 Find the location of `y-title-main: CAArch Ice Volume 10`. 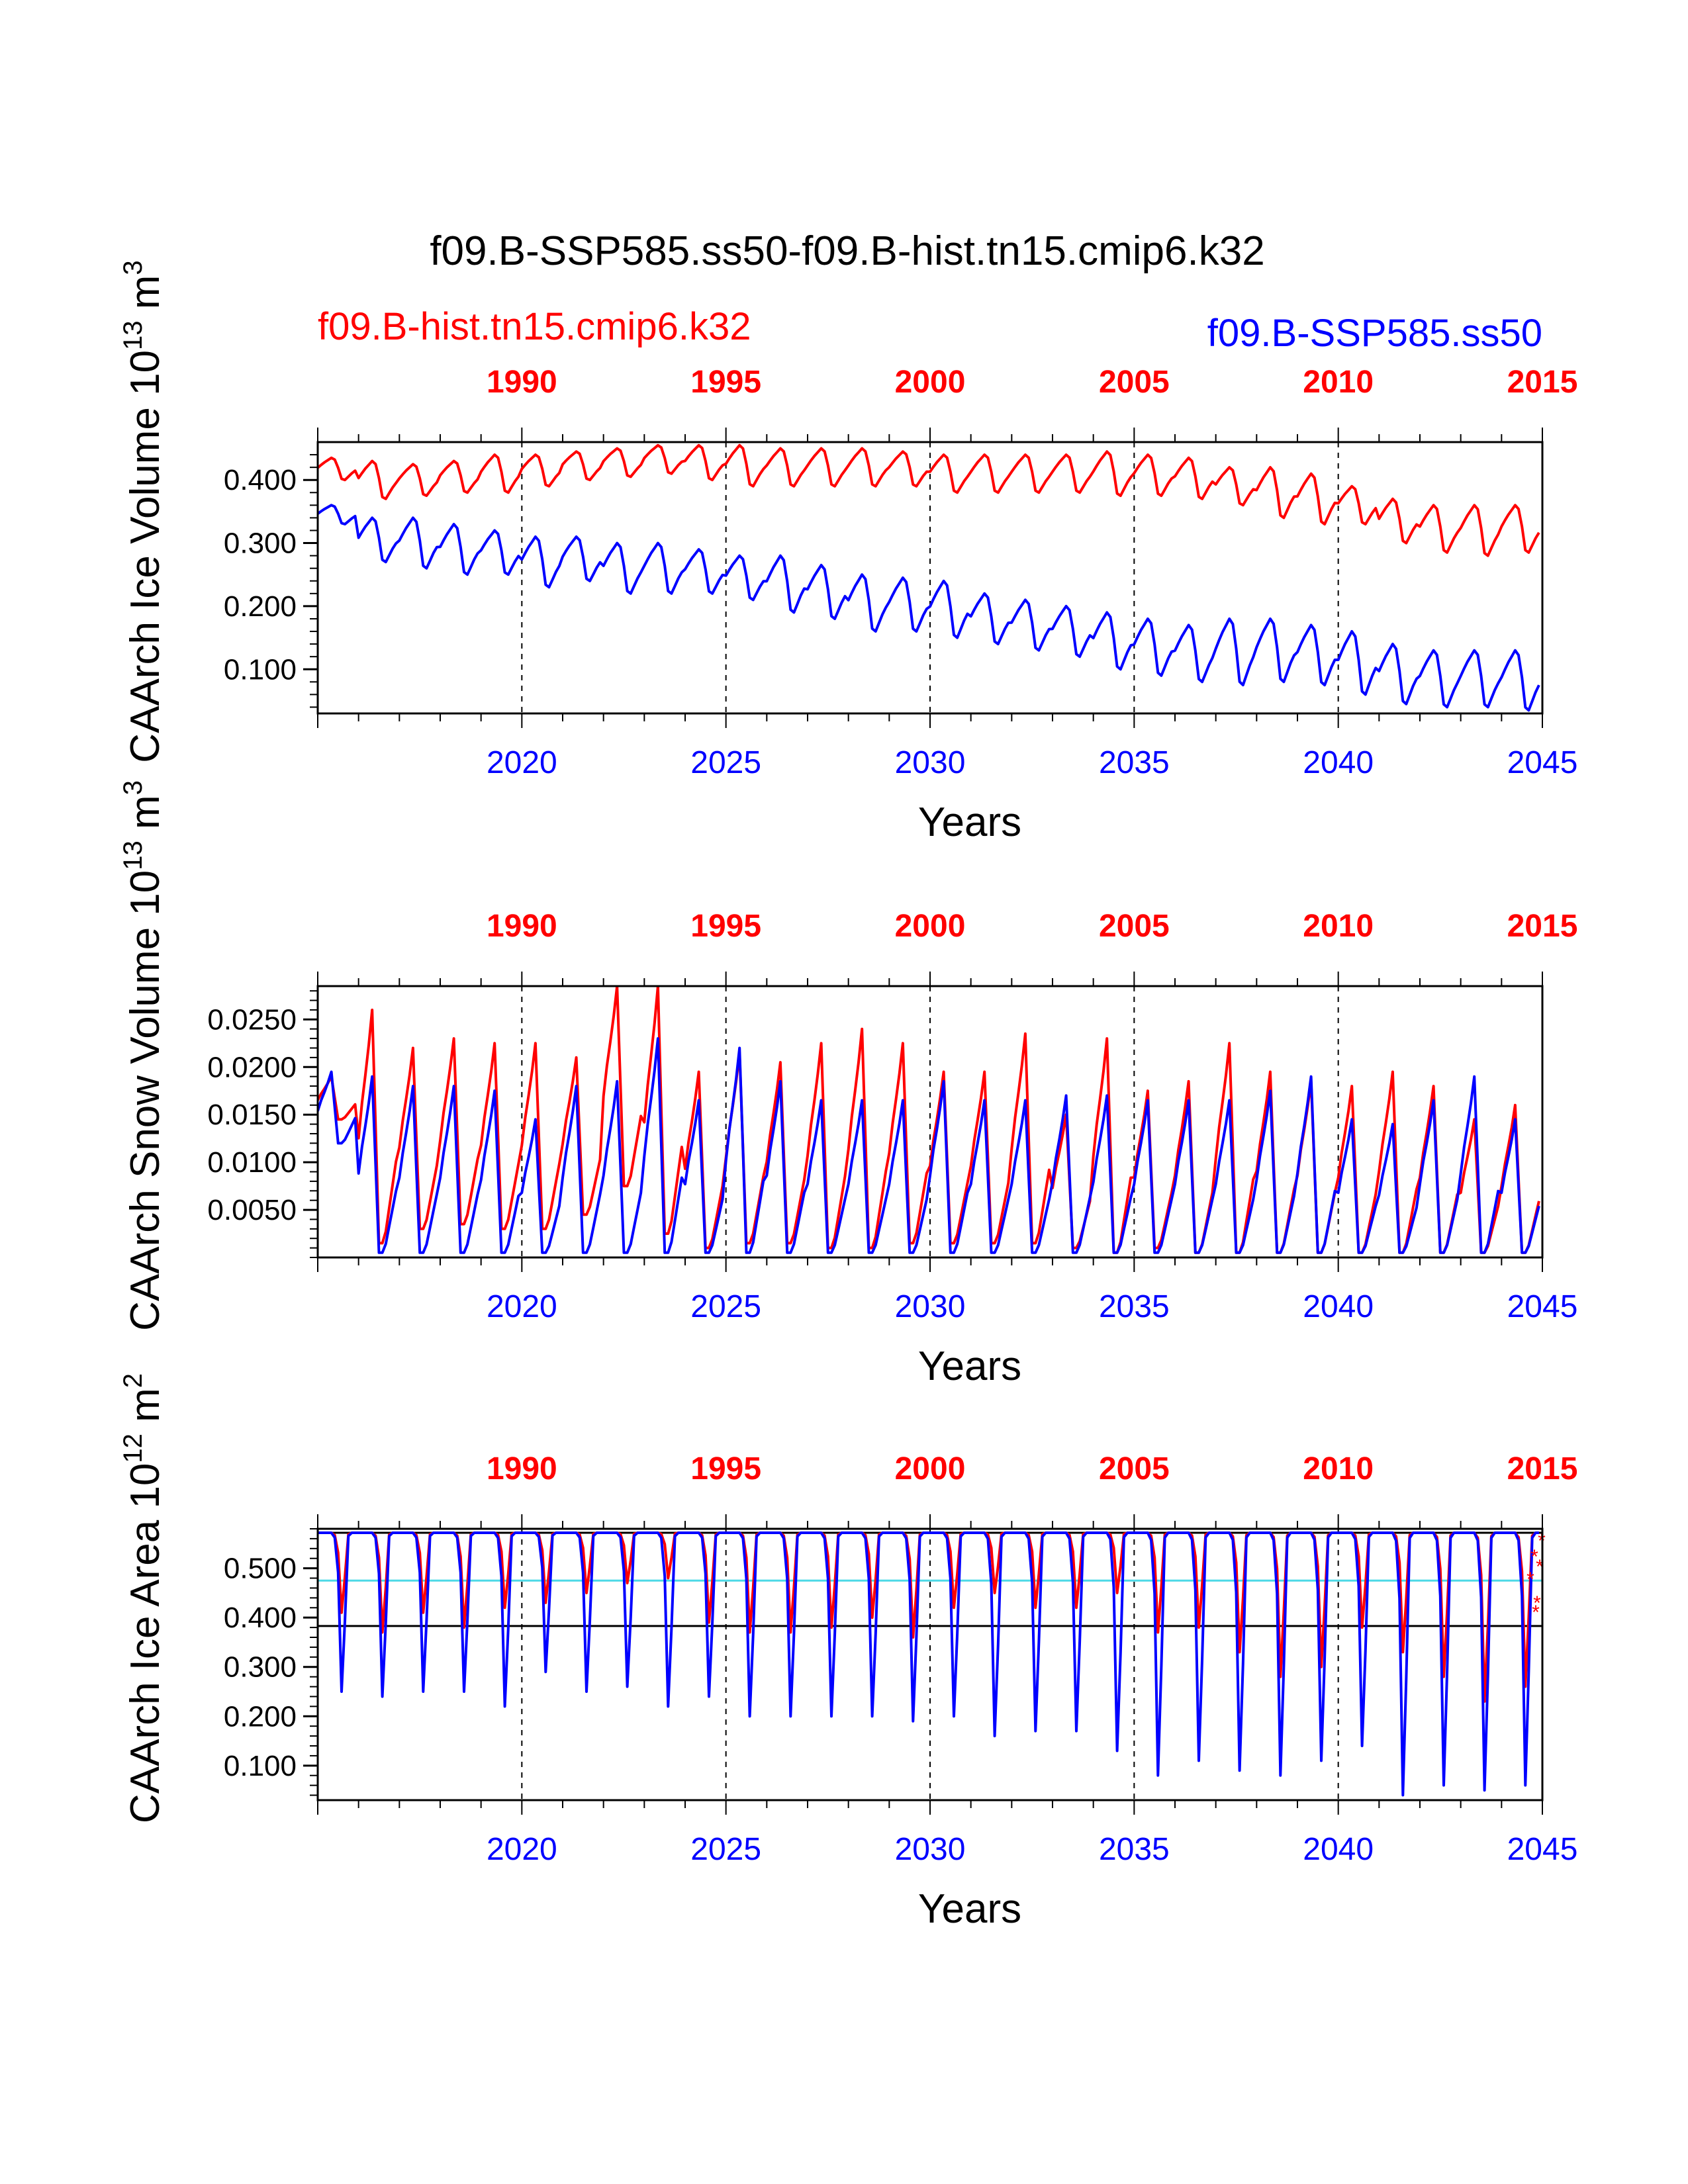

y-title-main: CAArch Ice Volume 10 is located at coordinates (145, 556).